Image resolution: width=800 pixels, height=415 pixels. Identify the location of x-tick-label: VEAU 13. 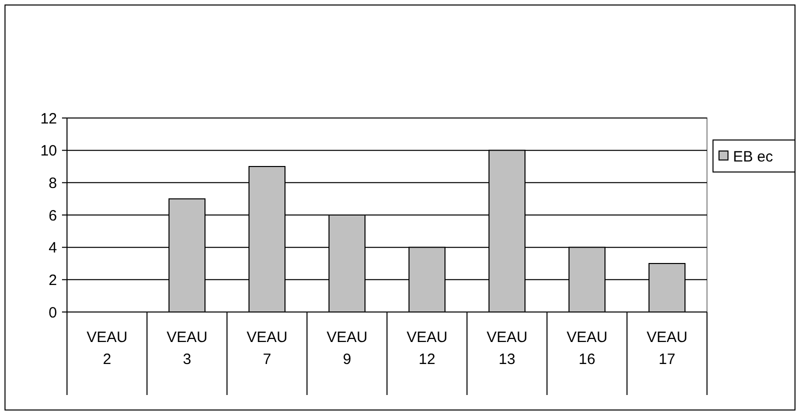
(507, 348).